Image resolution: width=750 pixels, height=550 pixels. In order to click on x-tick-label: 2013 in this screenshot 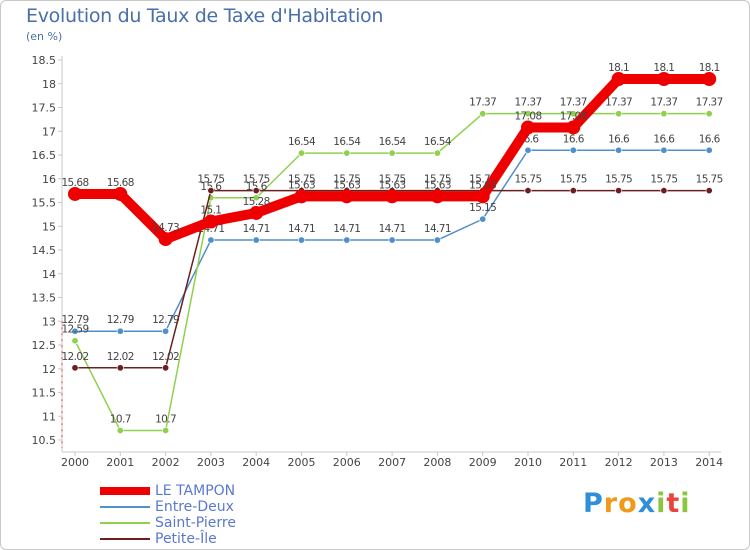, I will do `click(664, 462)`.